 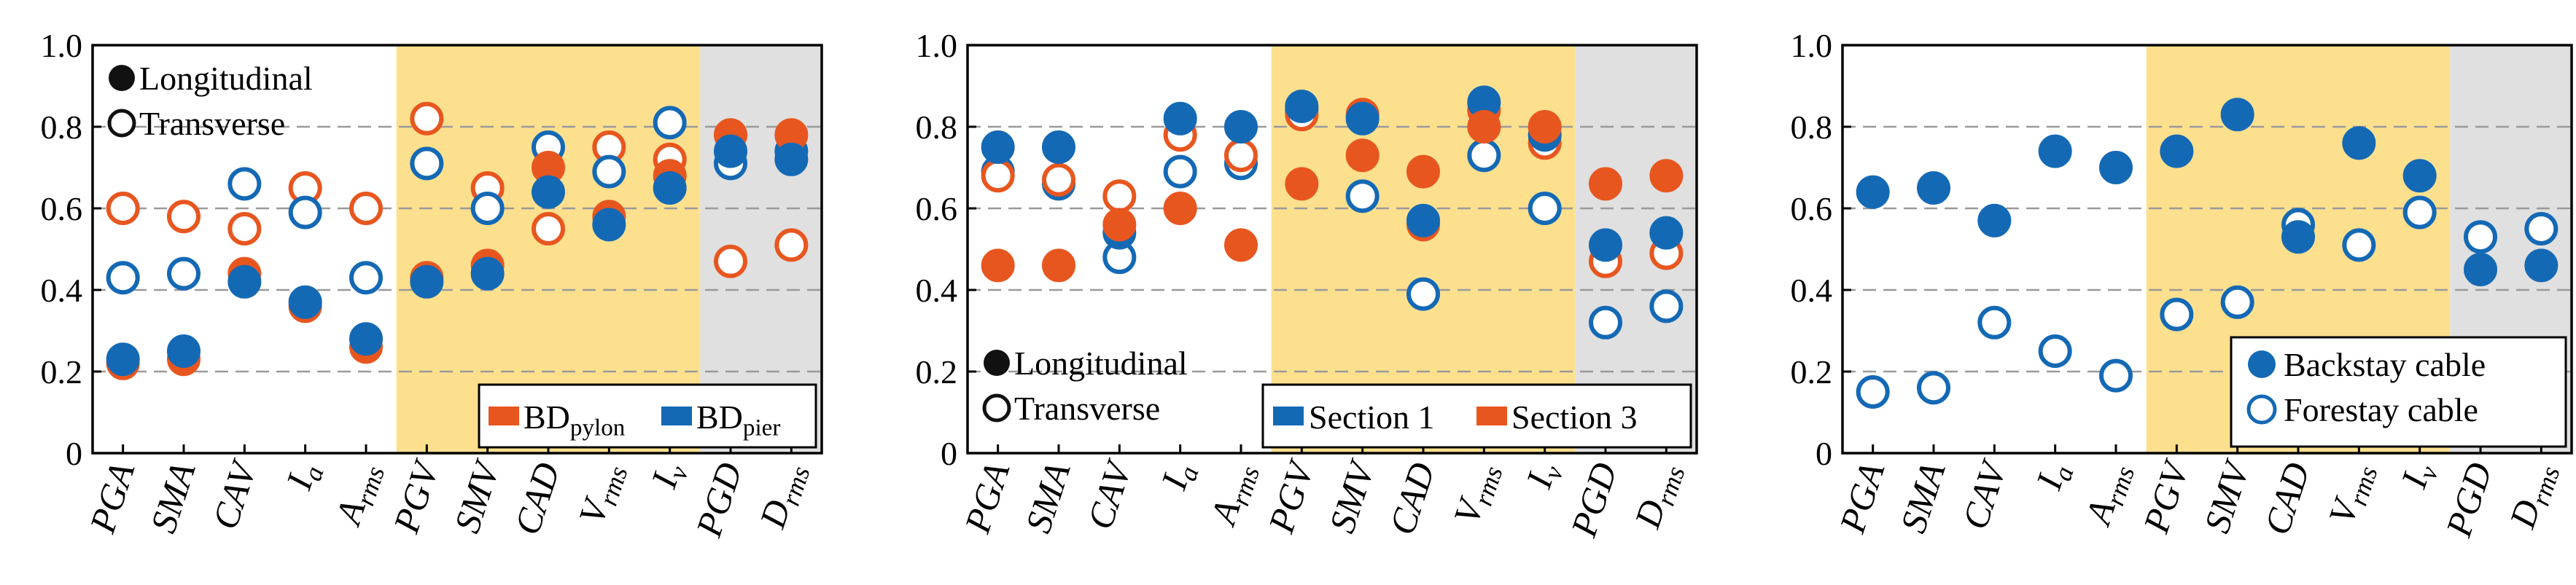 I want to click on legend-item-label-main: Section 1, so click(x=1371, y=417).